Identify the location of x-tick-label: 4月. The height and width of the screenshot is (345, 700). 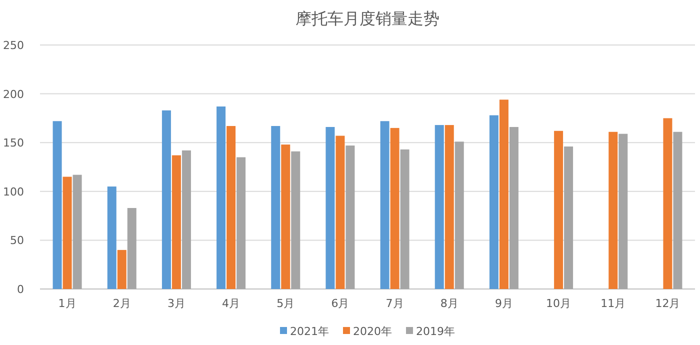
(231, 303).